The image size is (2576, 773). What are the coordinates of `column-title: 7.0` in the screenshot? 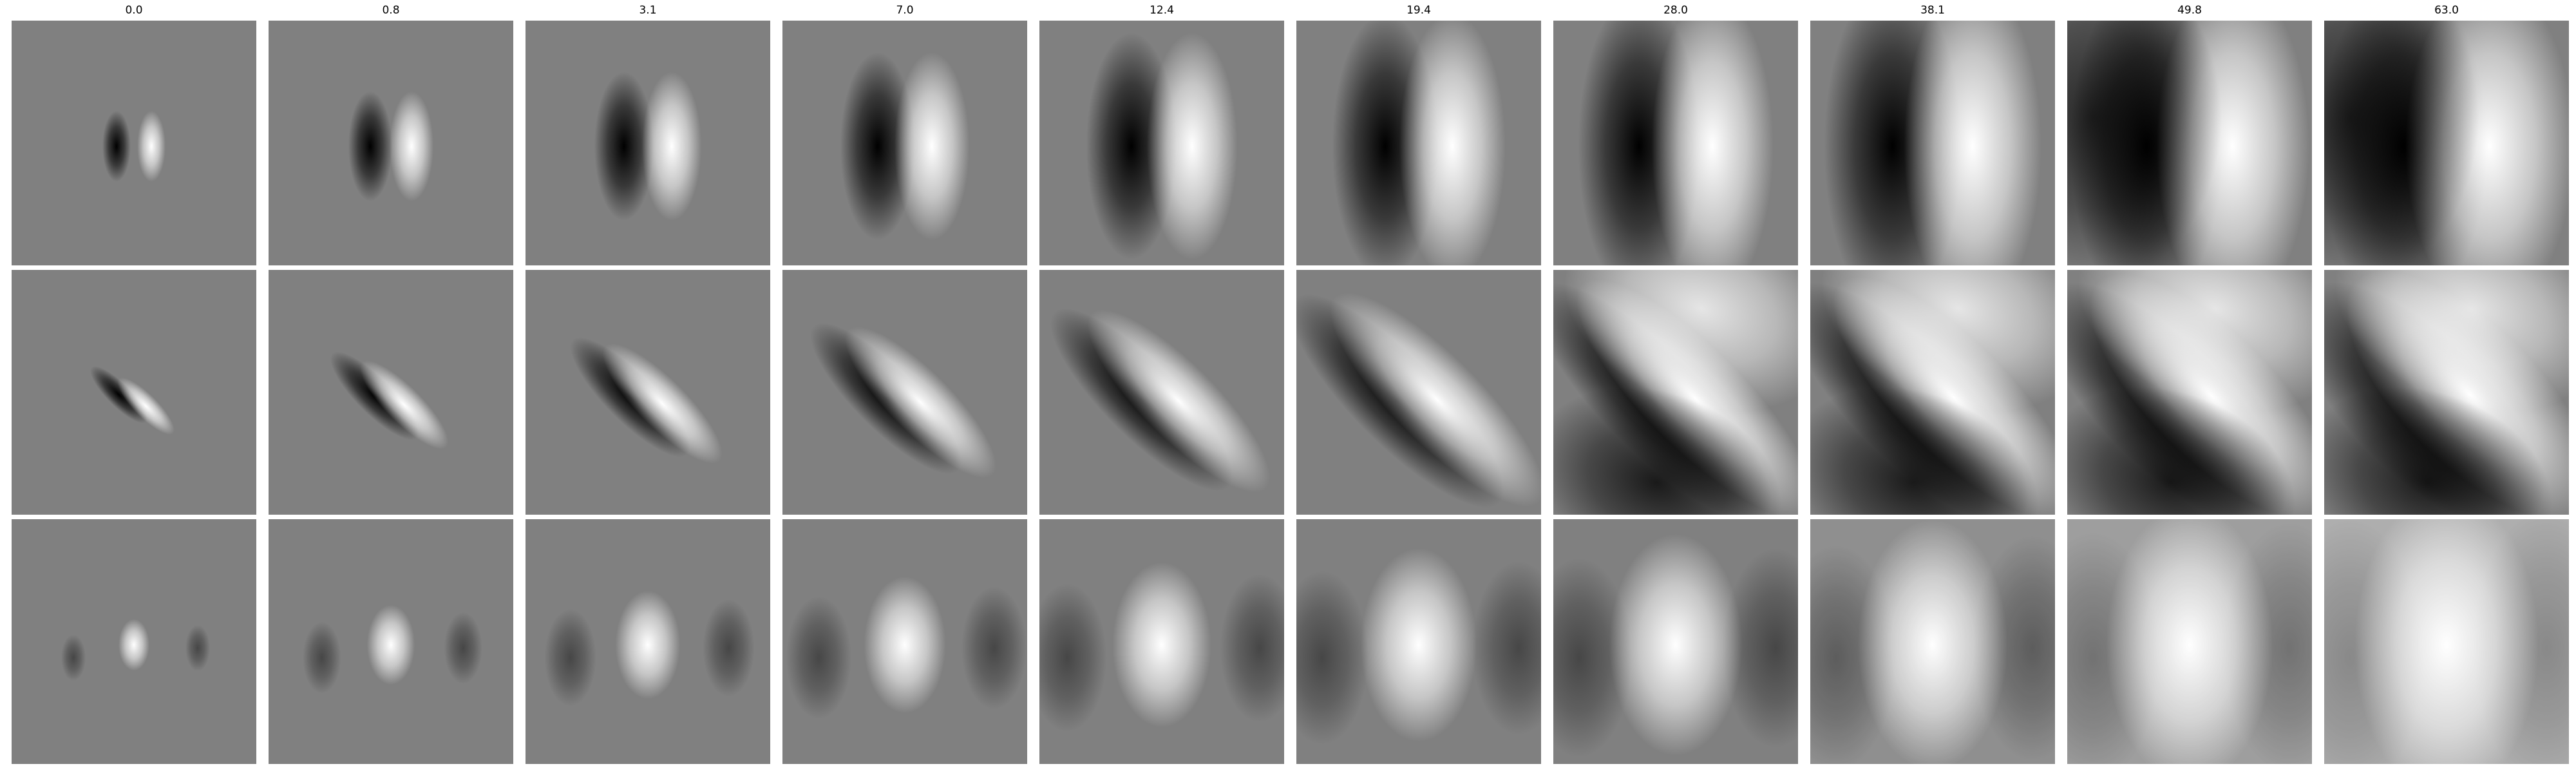 It's located at (905, 10).